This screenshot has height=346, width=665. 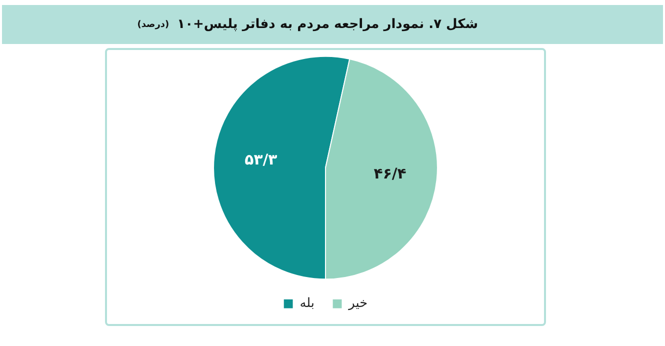 What do you see at coordinates (390, 174) in the screenshot?
I see `data-label: ۴۶/۴` at bounding box center [390, 174].